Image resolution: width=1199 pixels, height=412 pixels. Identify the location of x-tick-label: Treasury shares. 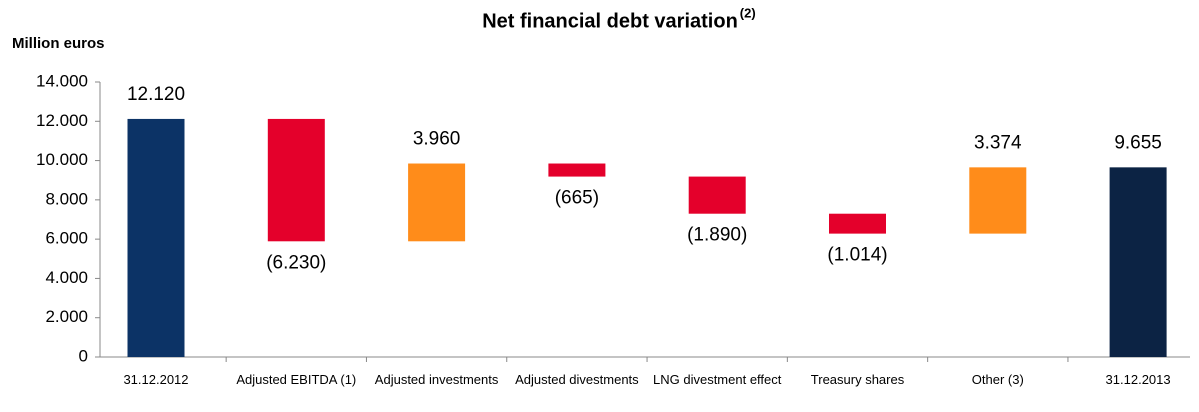
(857, 379).